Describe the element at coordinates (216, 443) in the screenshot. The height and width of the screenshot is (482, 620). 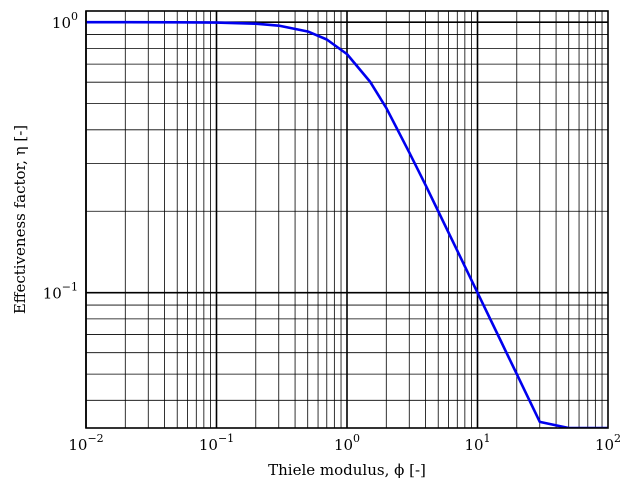
I see `x-tick-label: 10⁻¹` at that location.